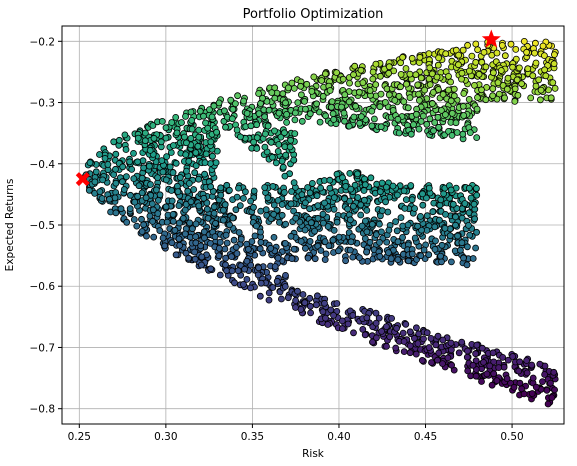  Describe the element at coordinates (43, 42) in the screenshot. I see `y-tick-label: −0.2` at that location.